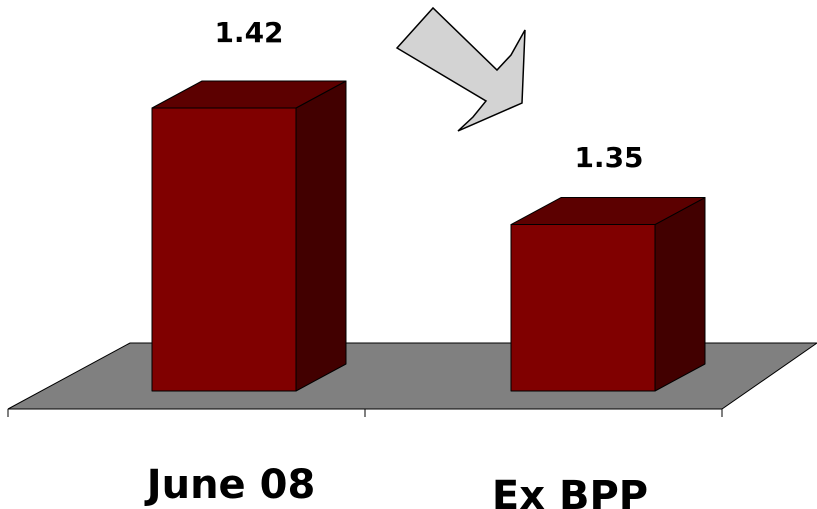 The image size is (817, 509). What do you see at coordinates (460, 69) in the screenshot?
I see `down-right-arrow-icon` at bounding box center [460, 69].